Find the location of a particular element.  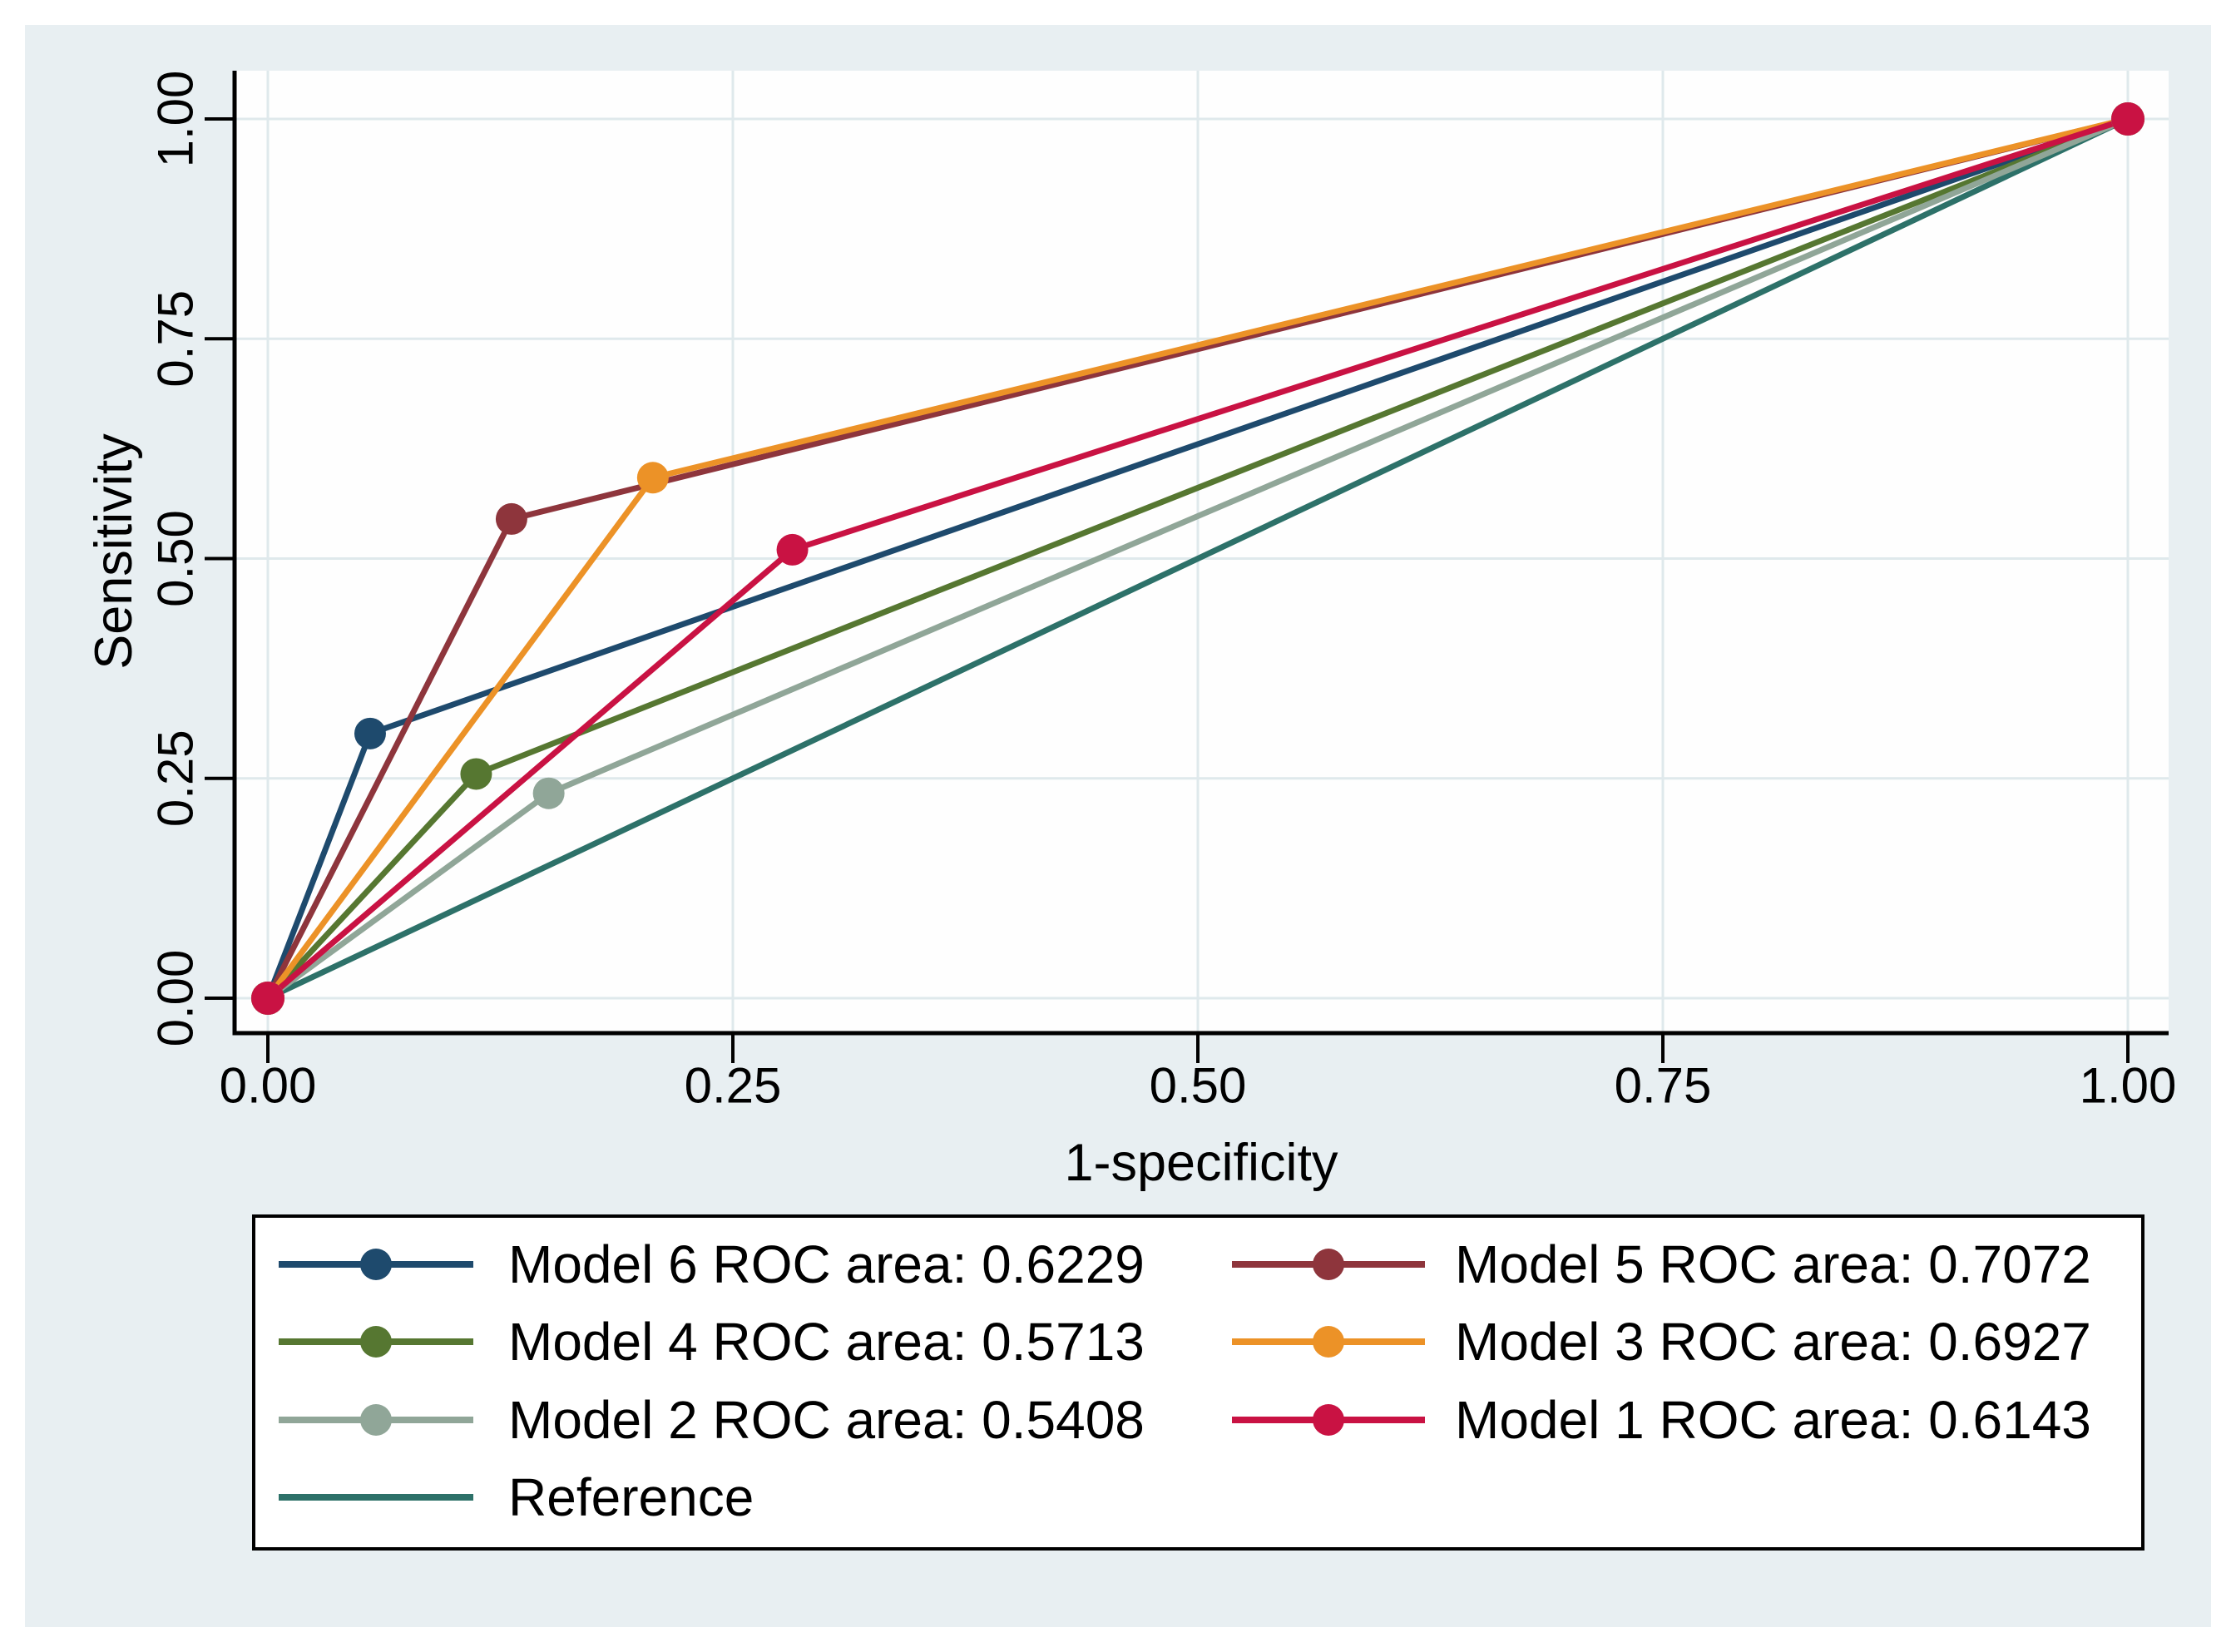

y-tick-label: 0.50 is located at coordinates (176, 558).